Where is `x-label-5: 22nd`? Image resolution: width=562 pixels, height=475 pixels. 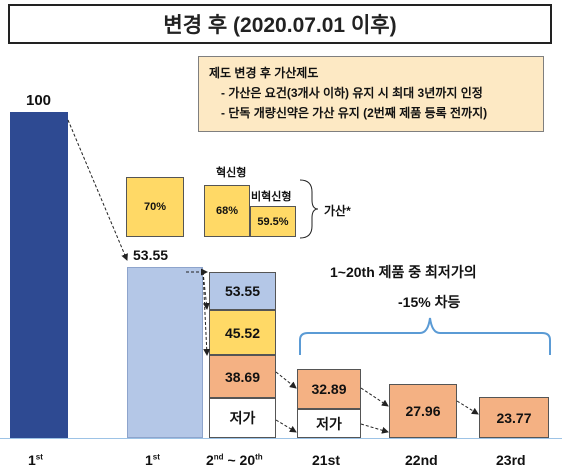 x-label-5: 22nd is located at coordinates (421, 460).